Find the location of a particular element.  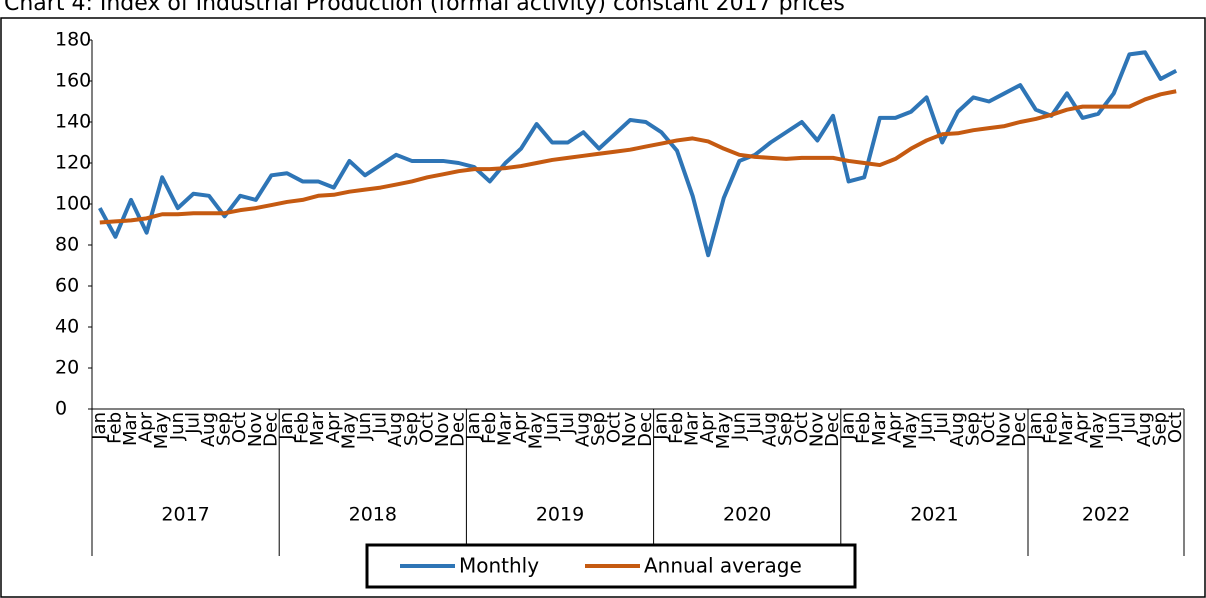

y-tick-label: 100 is located at coordinates (73, 204).